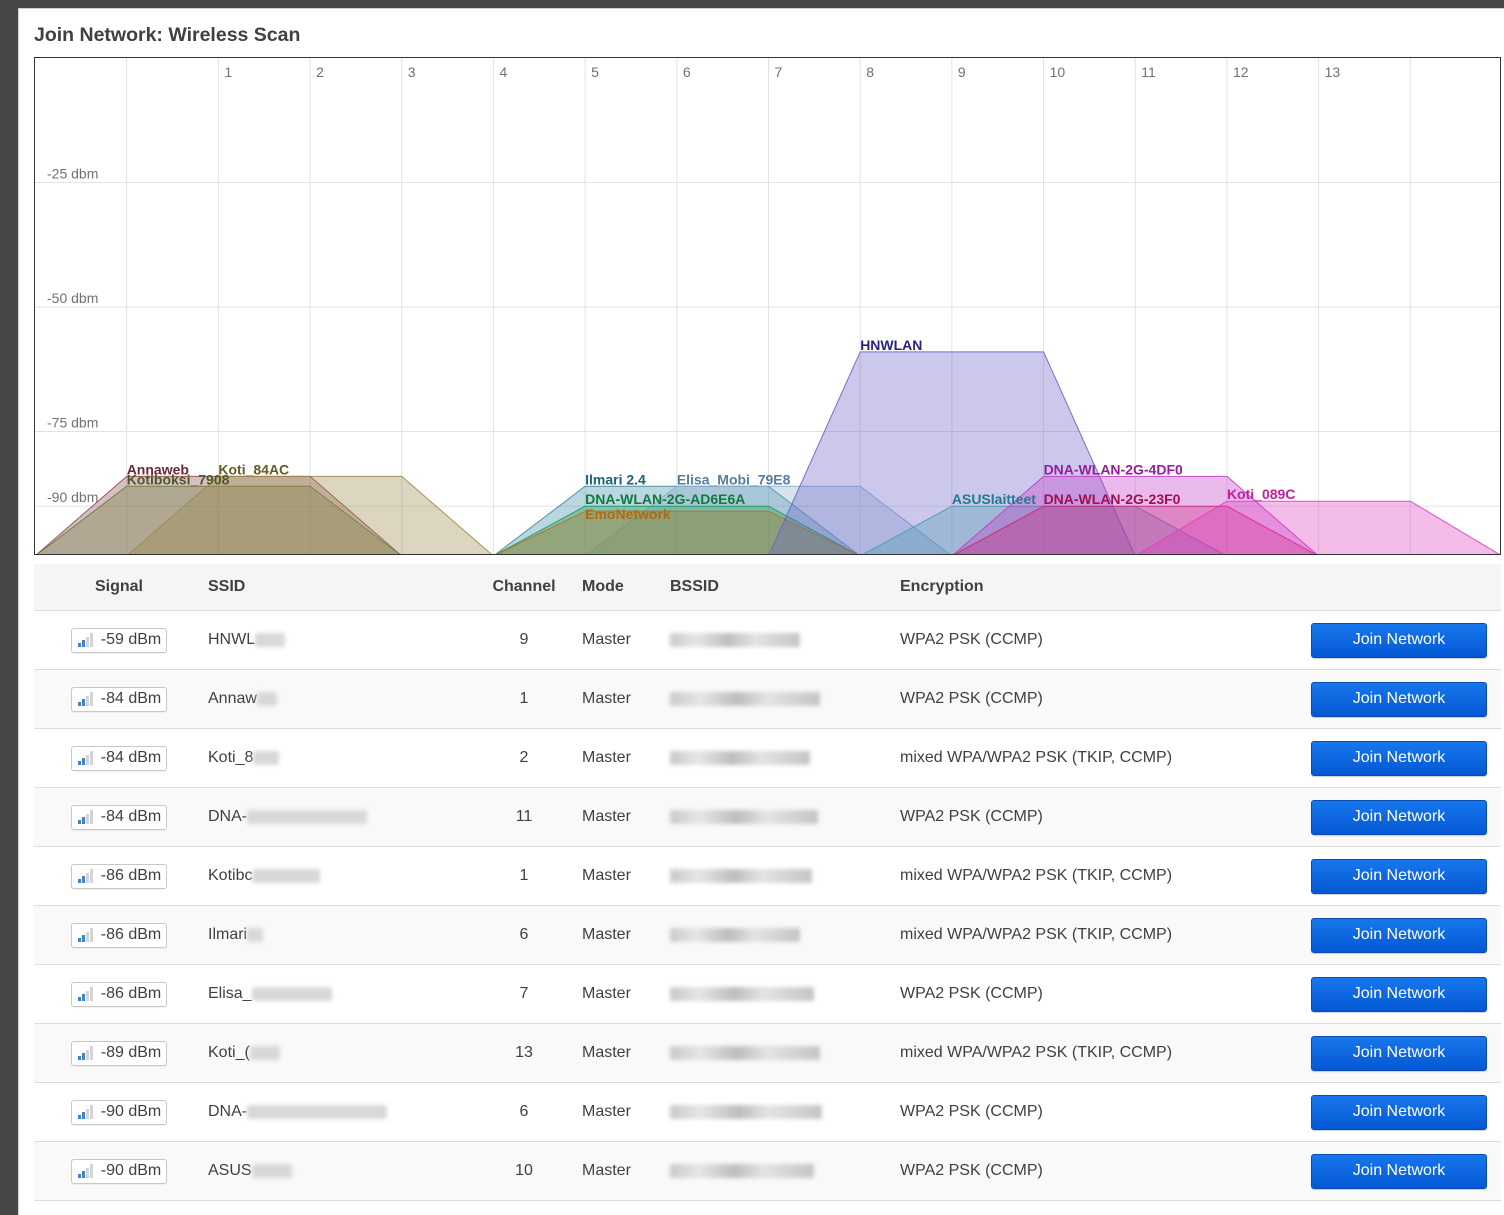 The height and width of the screenshot is (1215, 1504). I want to click on channel-cell: 10, so click(524, 1171).